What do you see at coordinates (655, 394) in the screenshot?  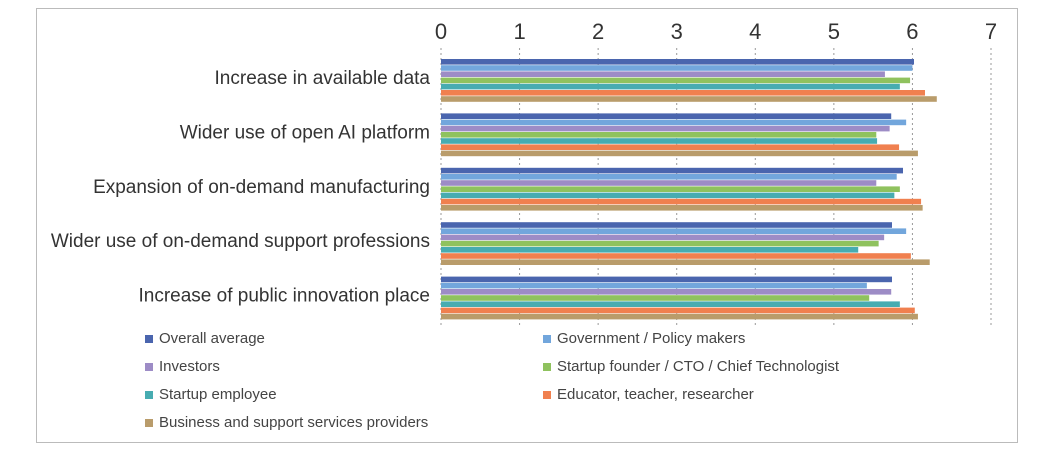 I see `legend-label: Educator, teacher, researcher` at bounding box center [655, 394].